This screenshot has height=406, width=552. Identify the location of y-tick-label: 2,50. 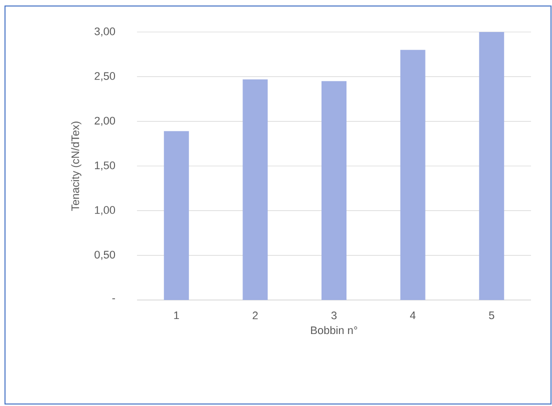
(105, 77).